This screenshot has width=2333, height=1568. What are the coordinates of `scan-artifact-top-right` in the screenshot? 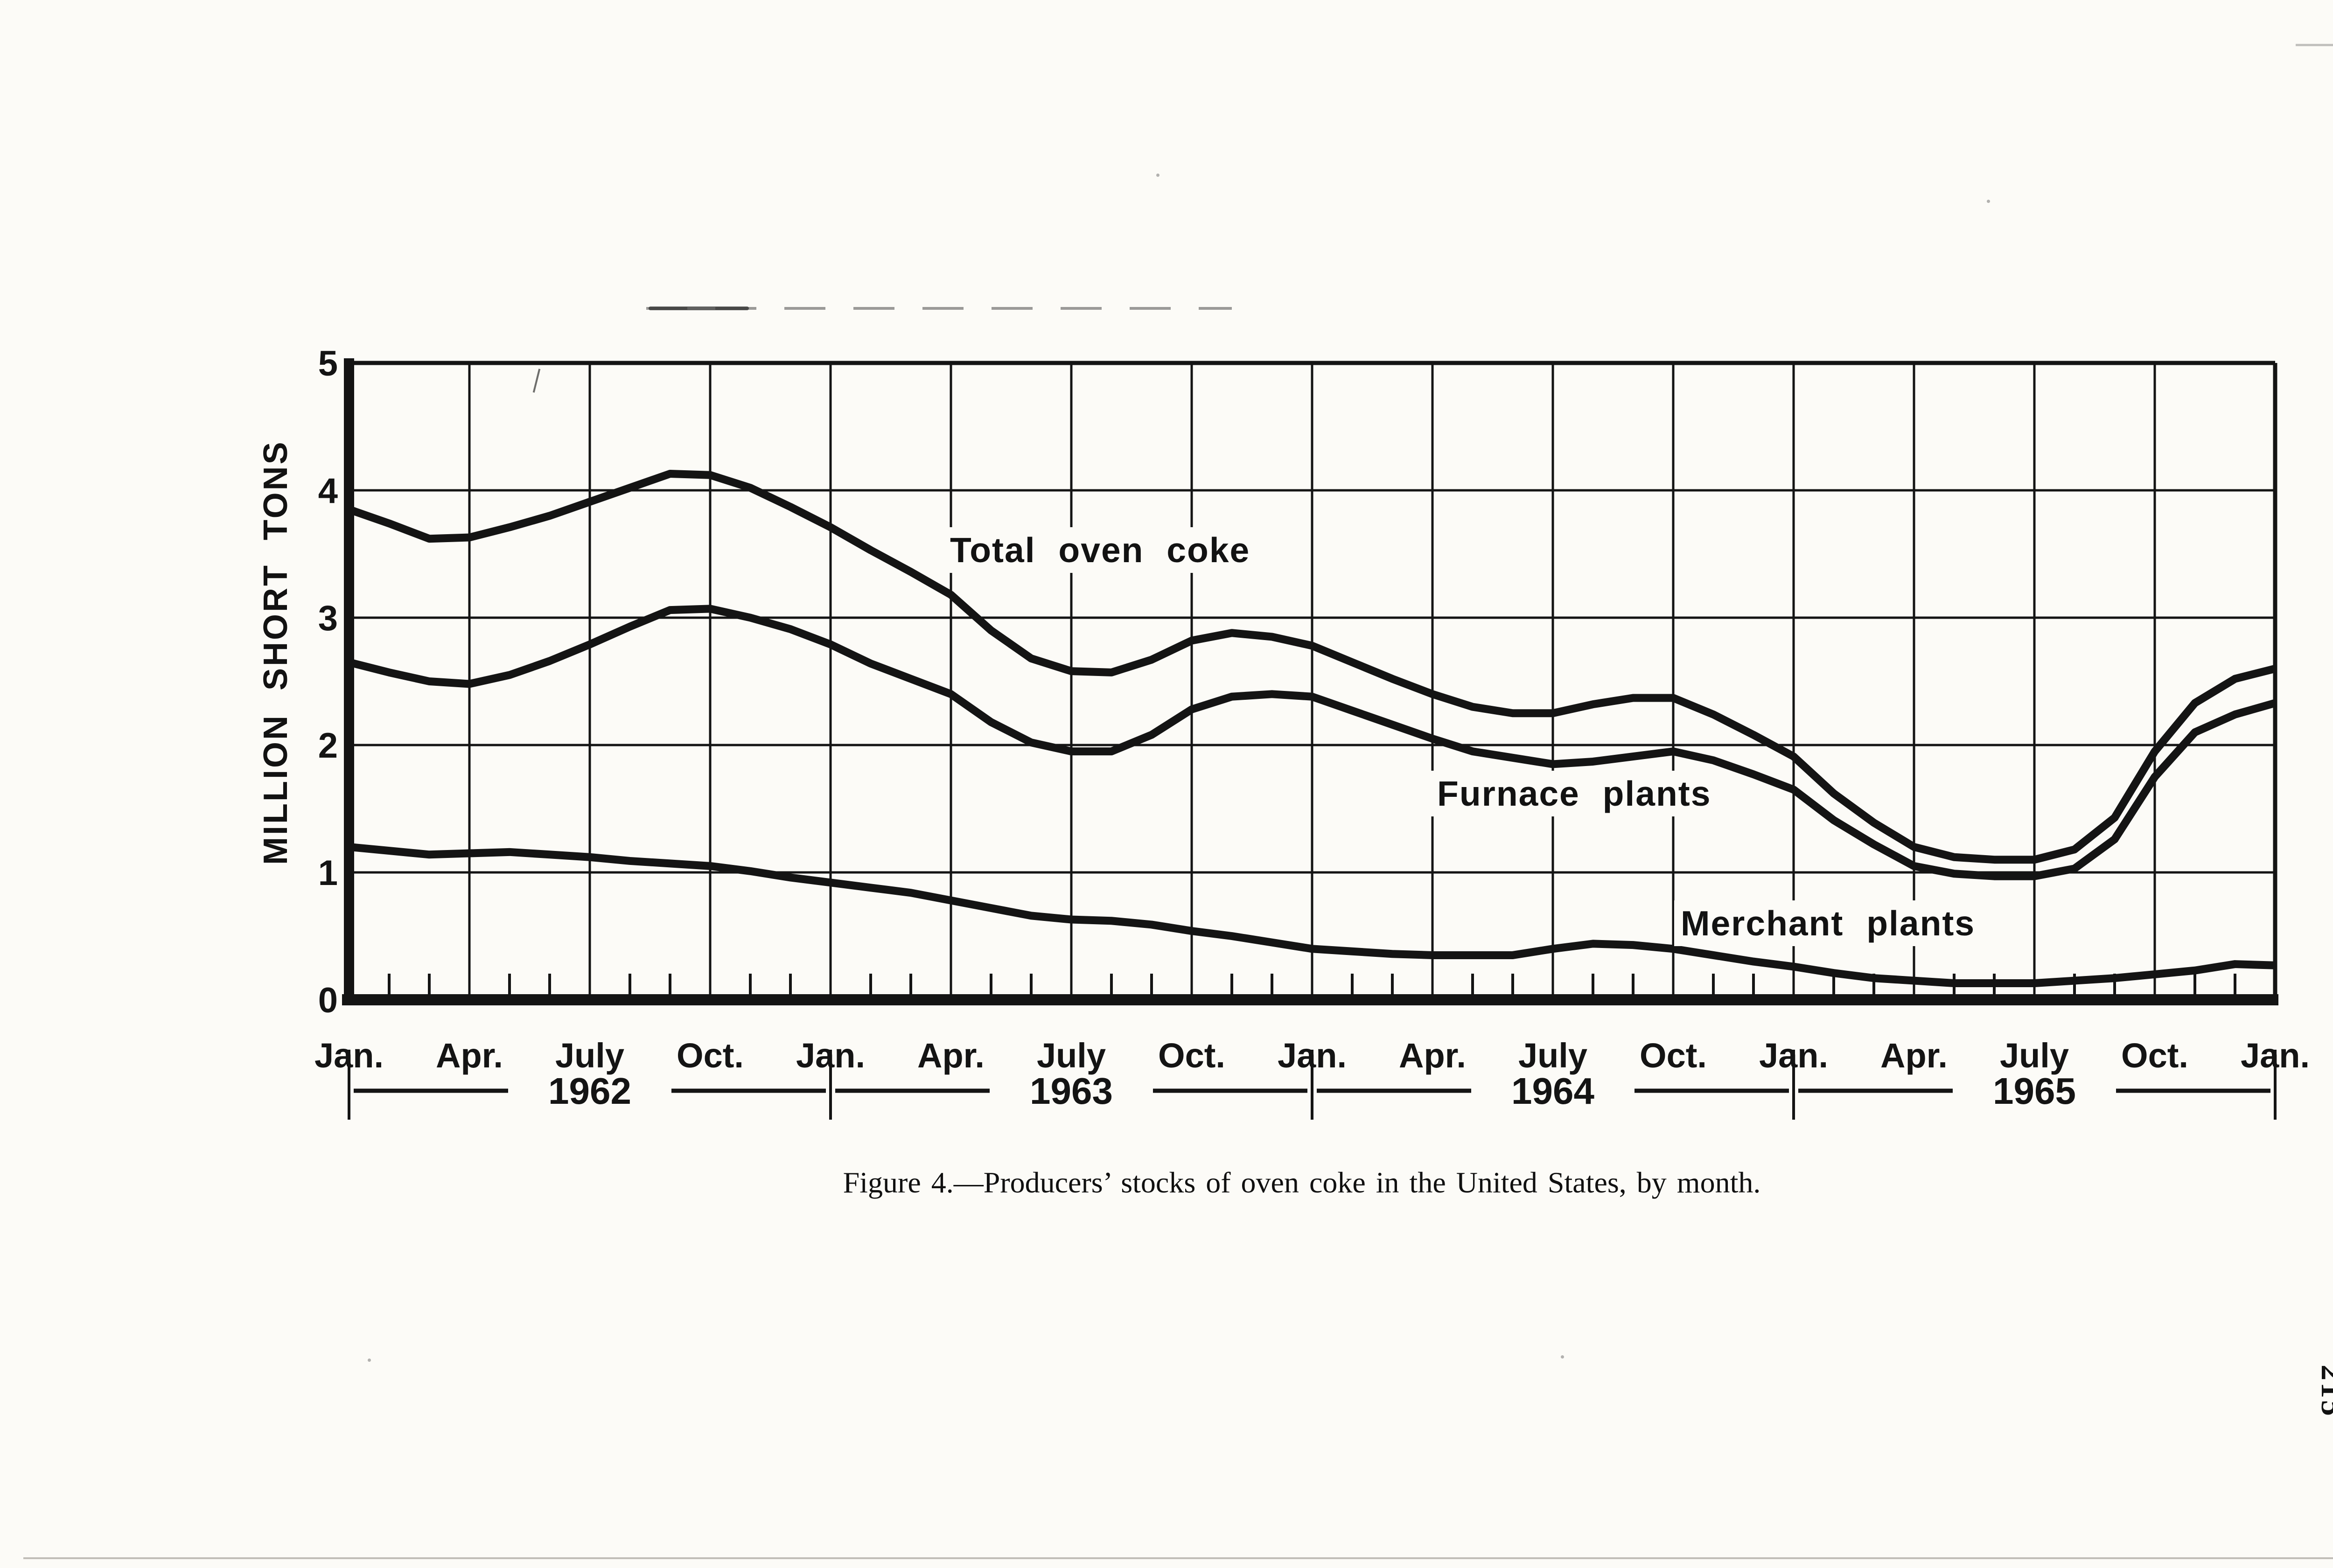 It's located at (2314, 45).